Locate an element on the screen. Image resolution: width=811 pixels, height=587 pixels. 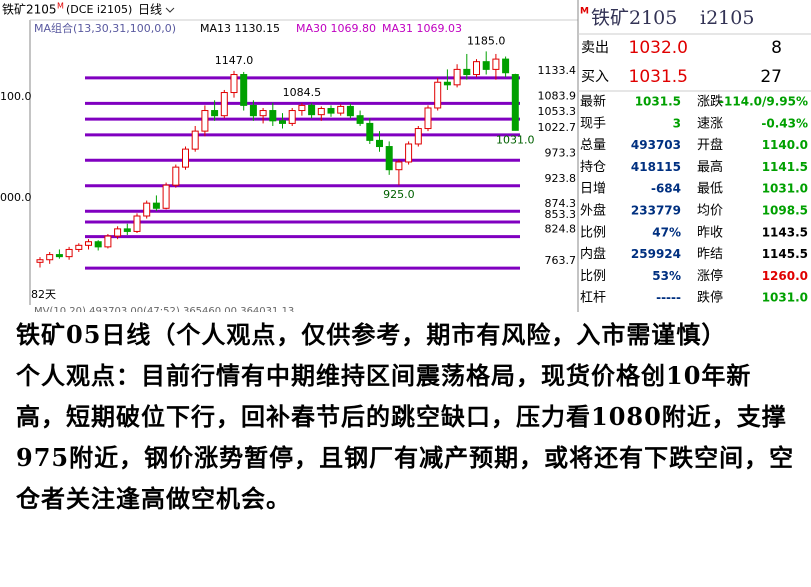
row-label: 最高 is located at coordinates (710, 167).